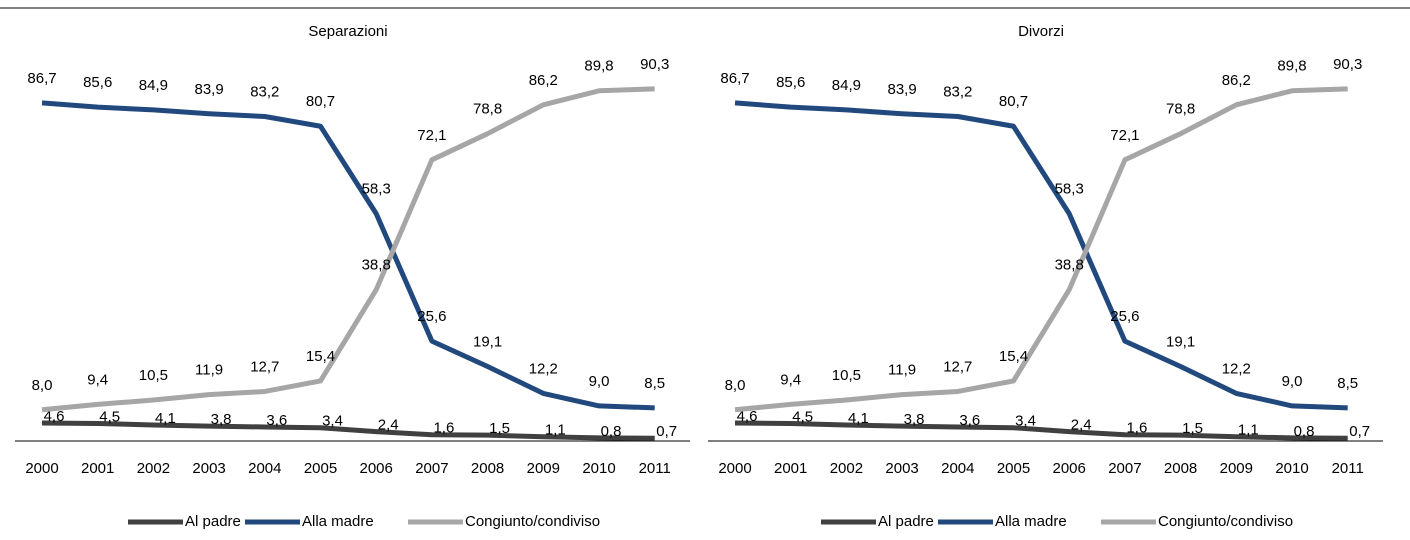  What do you see at coordinates (802, 416) in the screenshot?
I see `data-label: 4,5` at bounding box center [802, 416].